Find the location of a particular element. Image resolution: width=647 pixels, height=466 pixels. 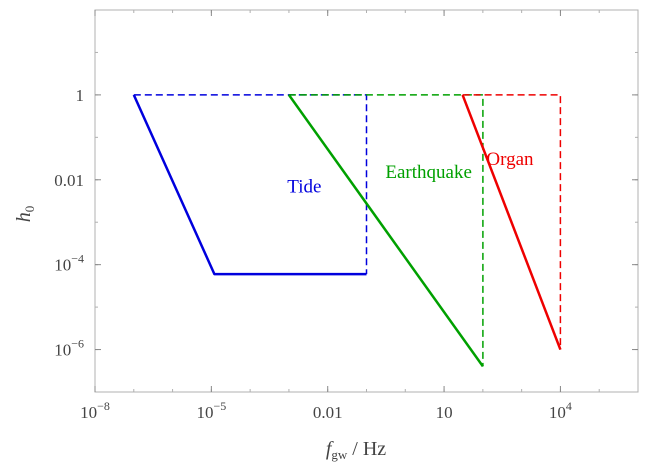

series-organ-dashed-line is located at coordinates (512, 222).